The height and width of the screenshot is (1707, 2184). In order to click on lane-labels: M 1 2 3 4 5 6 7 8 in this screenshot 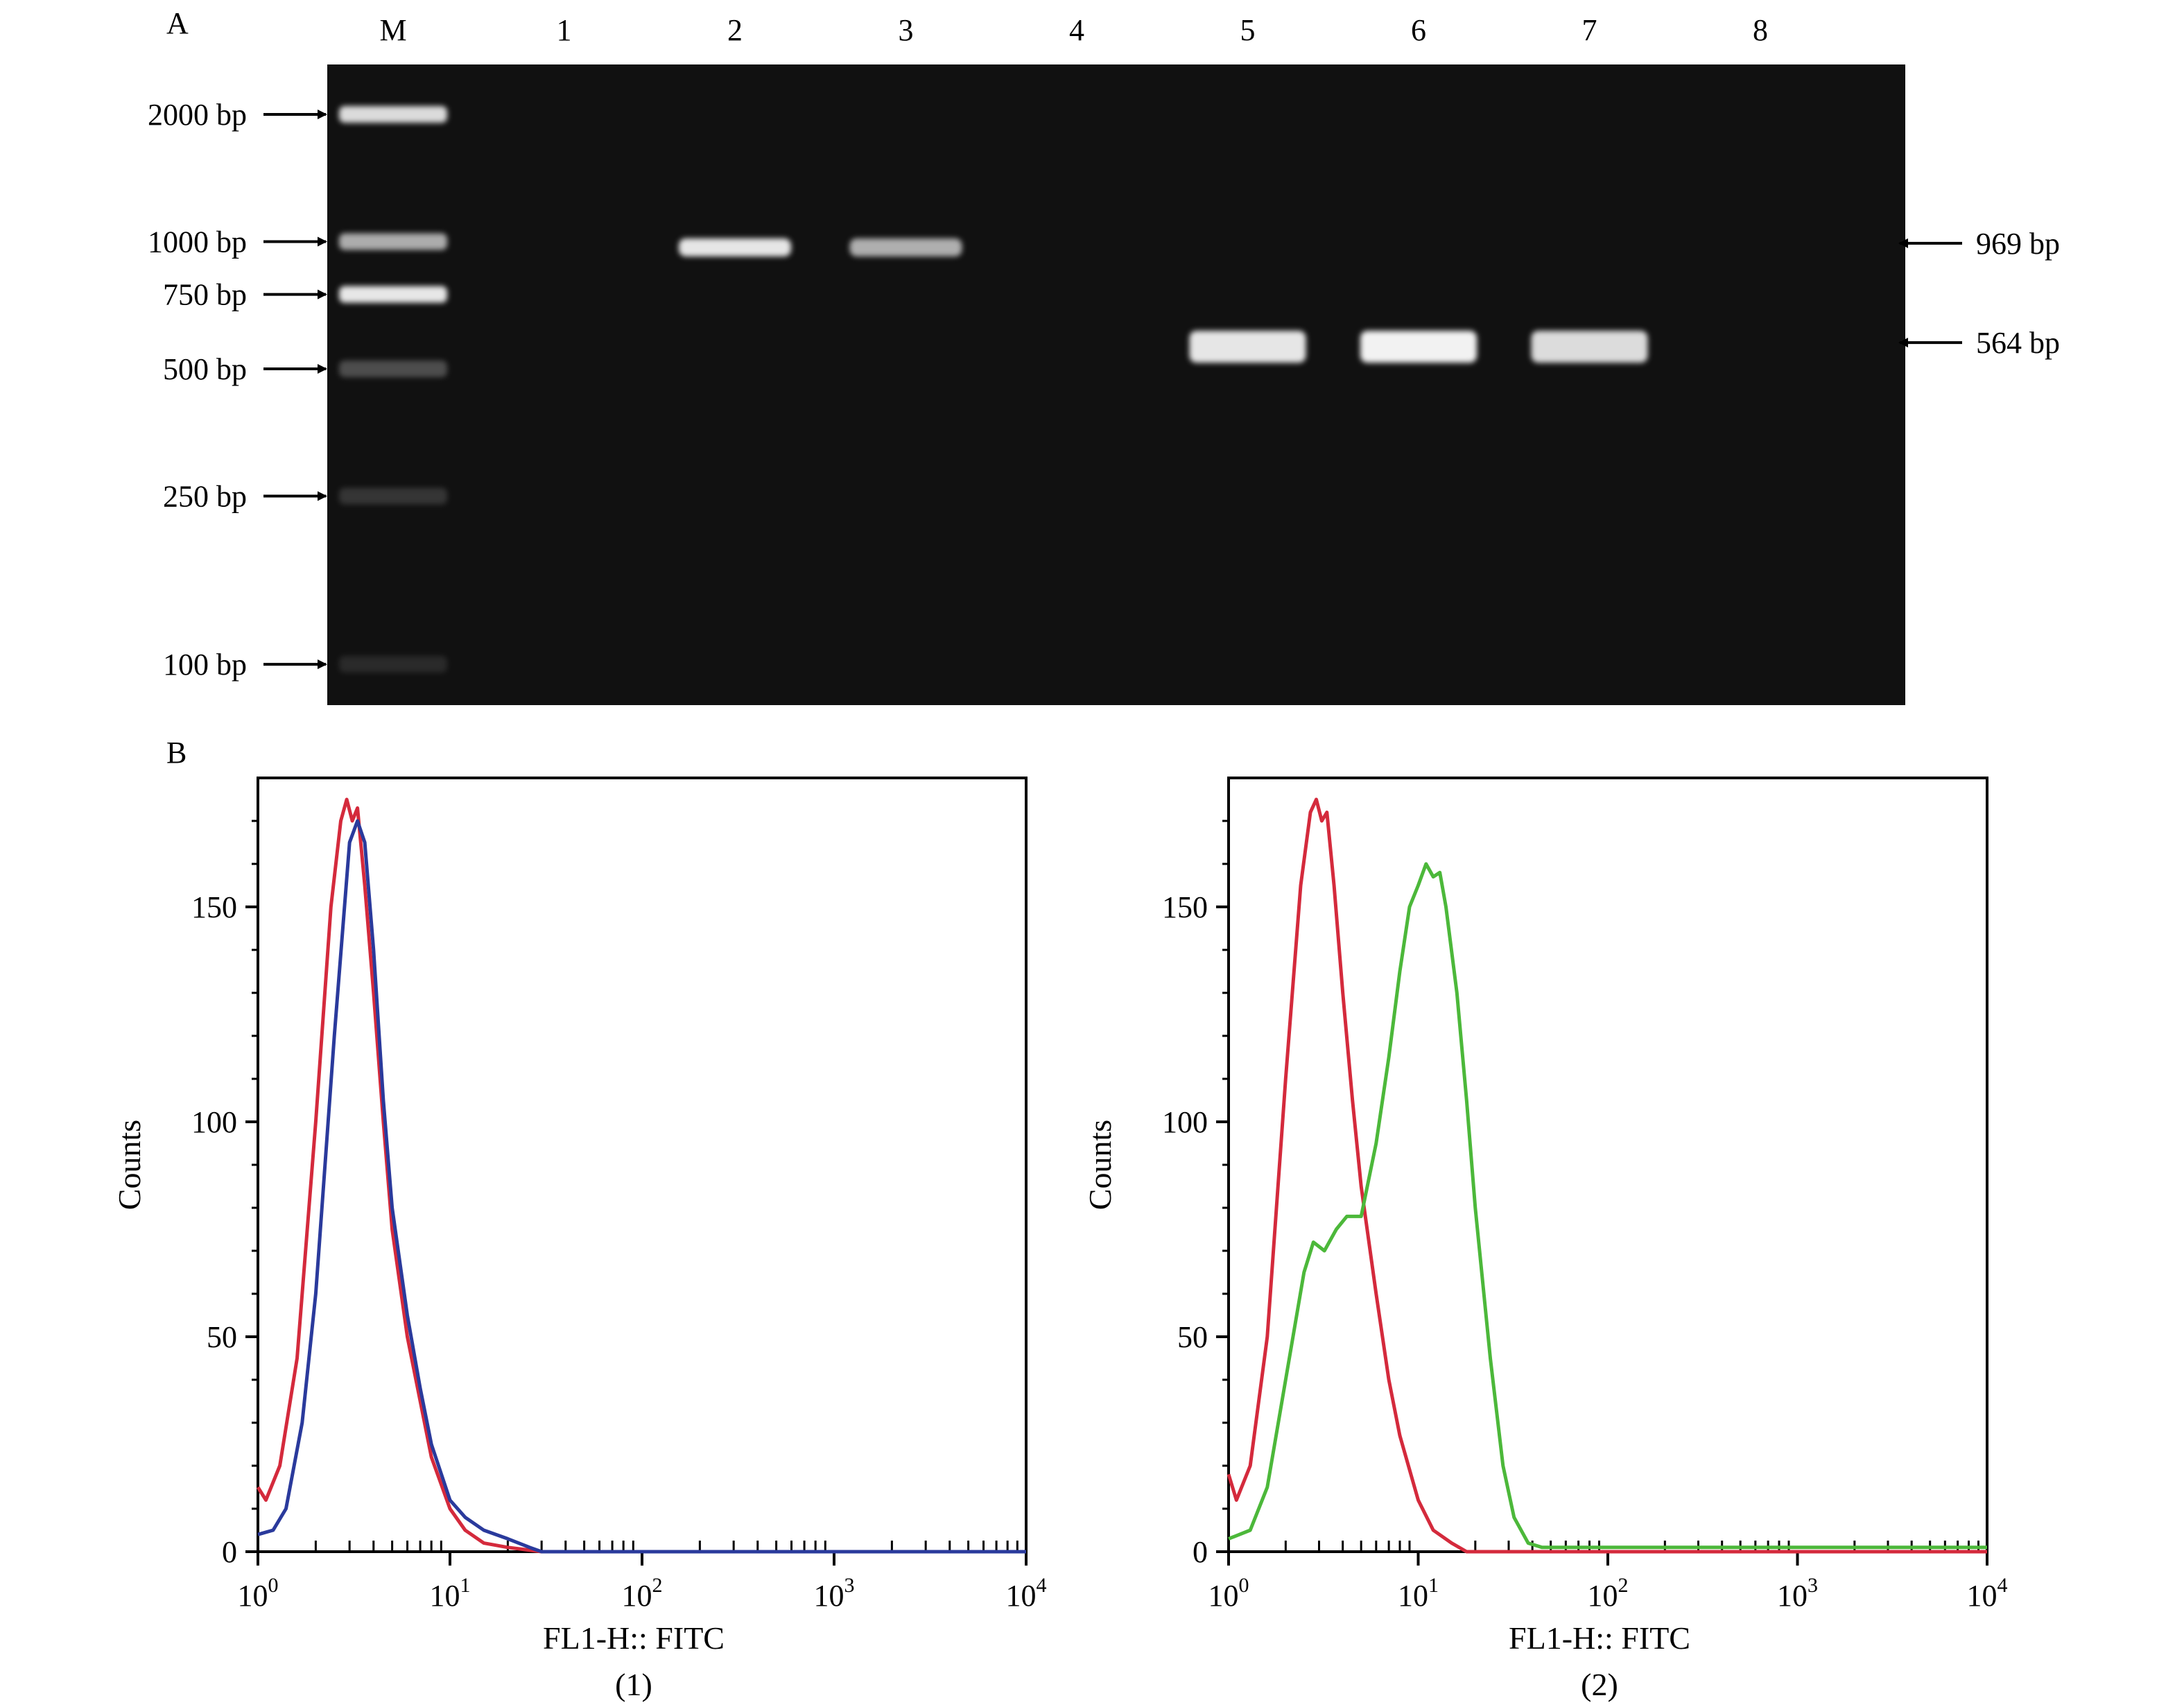, I will do `click(1073, 30)`.